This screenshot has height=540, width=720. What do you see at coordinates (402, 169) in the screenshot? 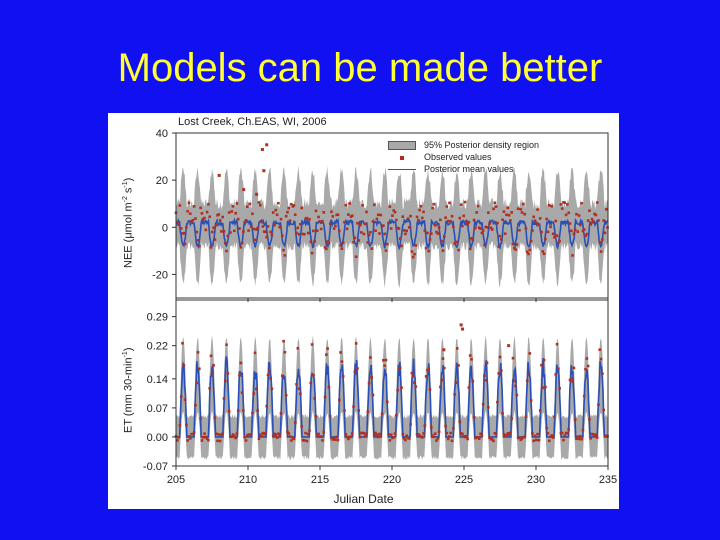
I see `legend-swatch-mean` at bounding box center [402, 169].